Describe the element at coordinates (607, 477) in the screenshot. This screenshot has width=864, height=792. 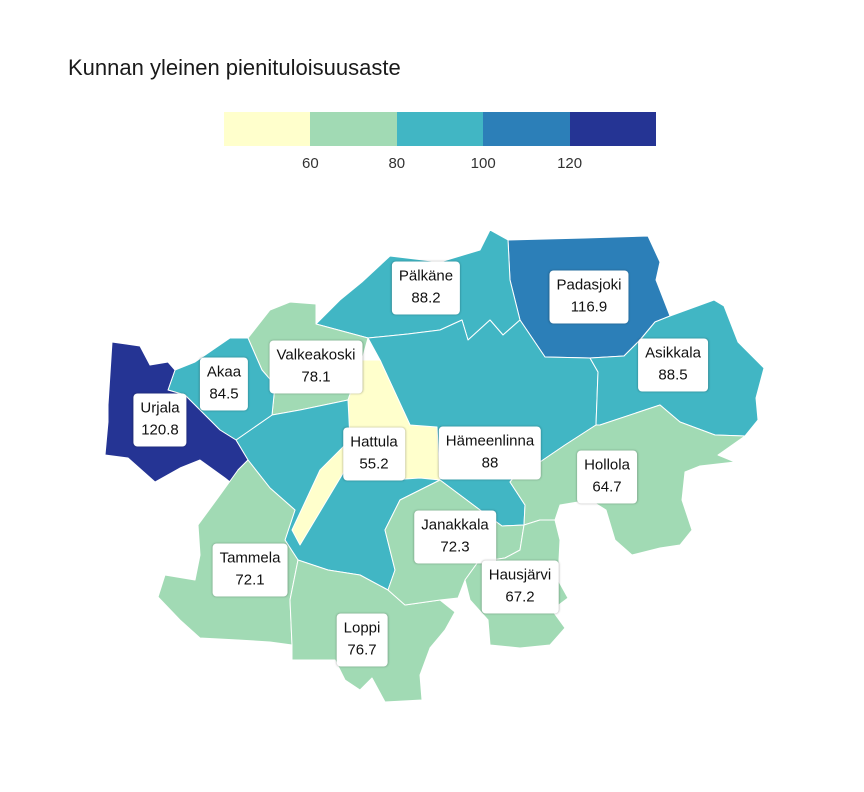
I see `label-hollola: Hollola 64.7` at that location.